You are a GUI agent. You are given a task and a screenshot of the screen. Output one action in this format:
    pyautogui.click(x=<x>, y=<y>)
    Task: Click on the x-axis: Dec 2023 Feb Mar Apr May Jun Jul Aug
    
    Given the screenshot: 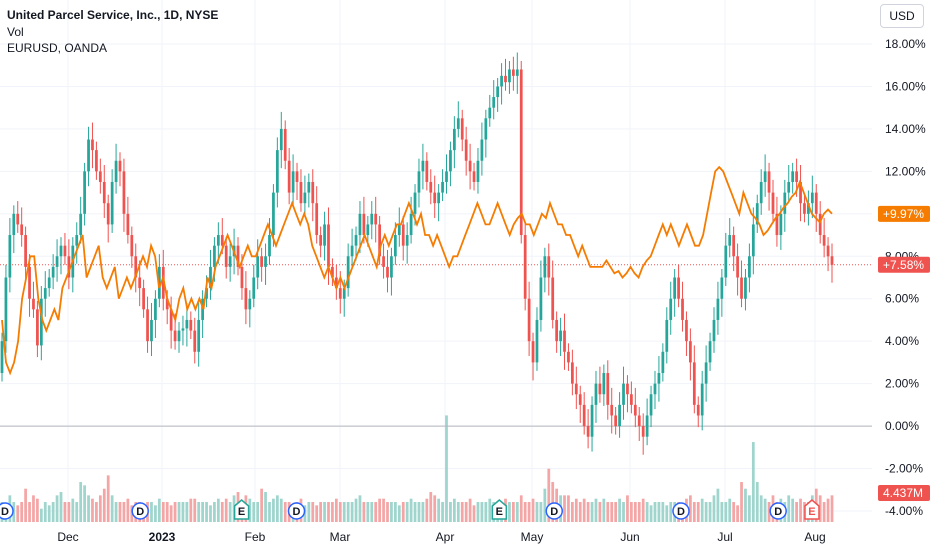 What is the action you would take?
    pyautogui.click(x=441, y=537)
    